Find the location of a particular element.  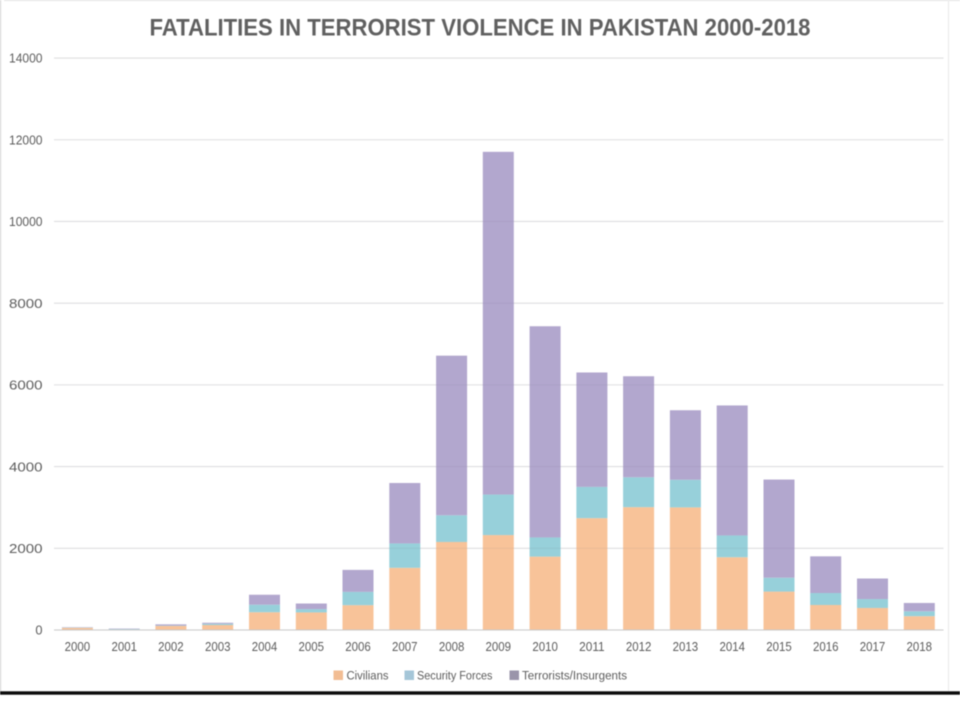

svg-text: 2018 is located at coordinates (920, 646).